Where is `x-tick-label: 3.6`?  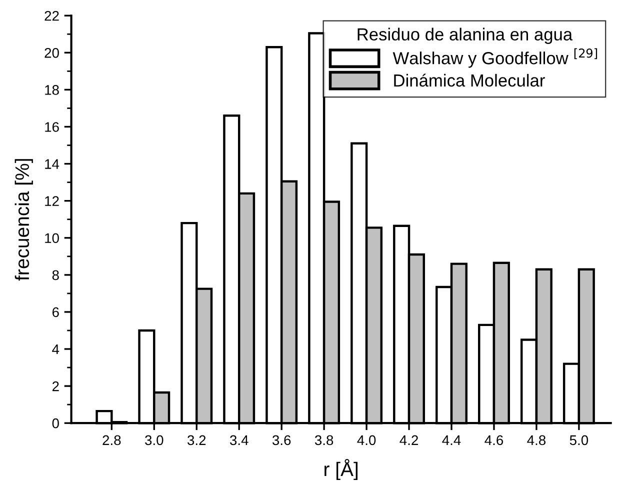 x-tick-label: 3.6 is located at coordinates (281, 440).